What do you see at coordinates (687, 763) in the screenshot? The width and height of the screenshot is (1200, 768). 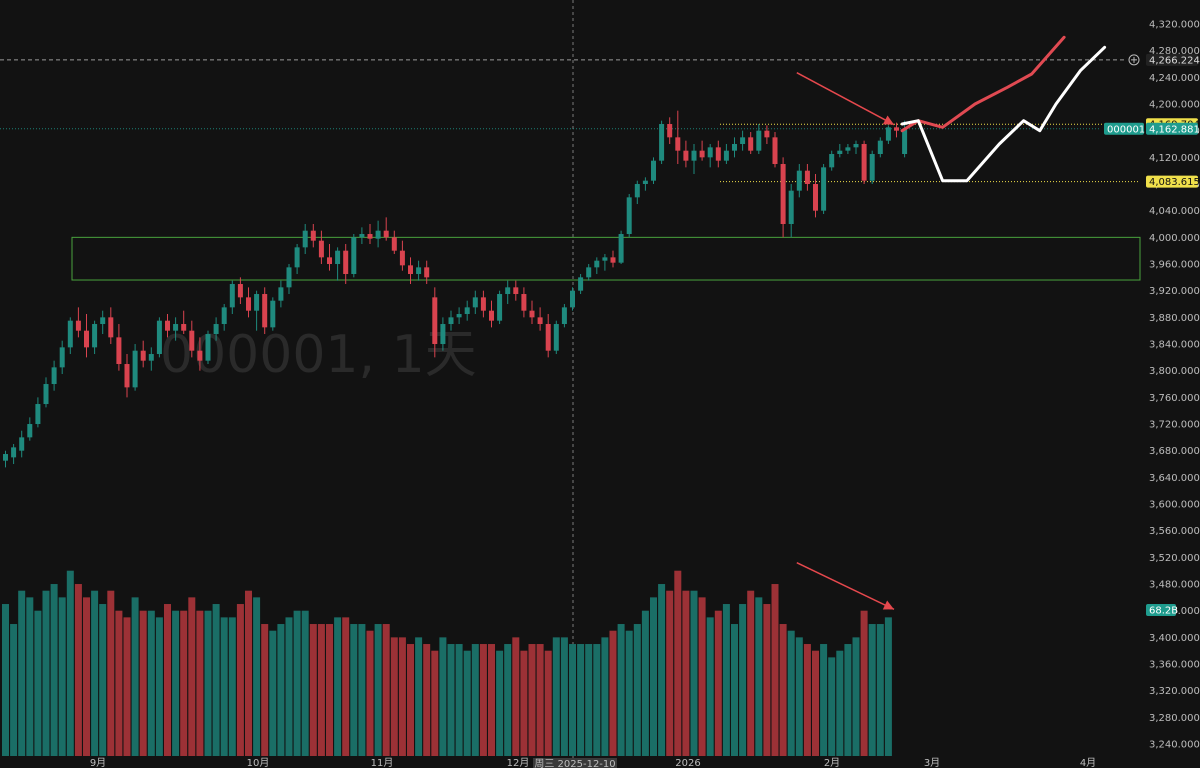 I see `x-tick-label: 2026` at bounding box center [687, 763].